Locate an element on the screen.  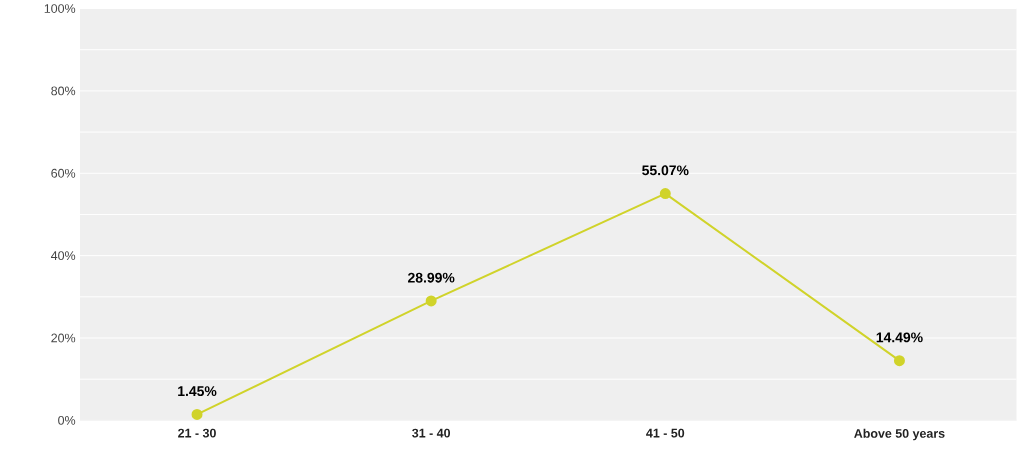
x-tick-label: 31 - 40 is located at coordinates (431, 433).